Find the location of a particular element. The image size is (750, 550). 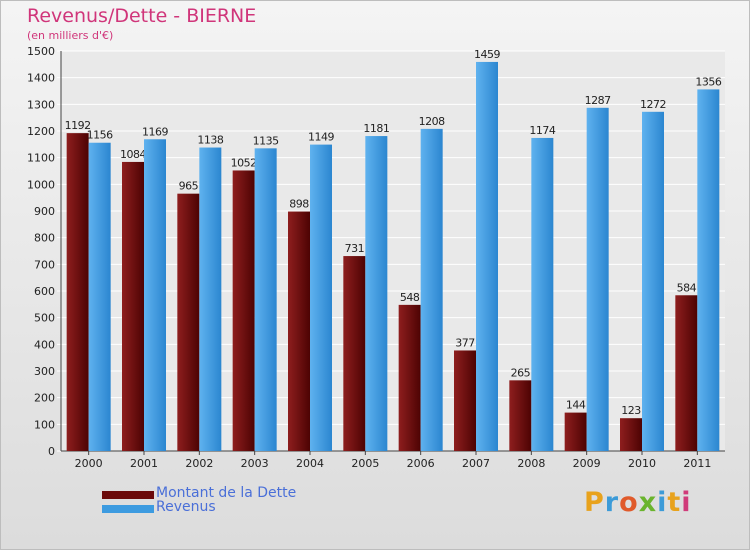

y-tick-label: 800 is located at coordinates (44, 238).